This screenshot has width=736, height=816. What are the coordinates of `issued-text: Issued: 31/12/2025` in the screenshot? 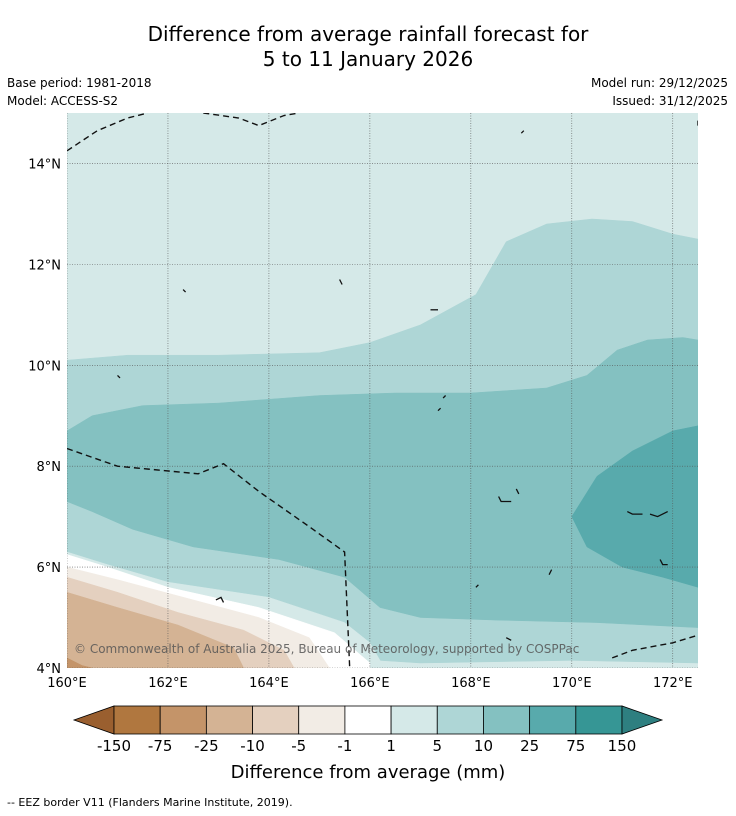 It's located at (670, 101).